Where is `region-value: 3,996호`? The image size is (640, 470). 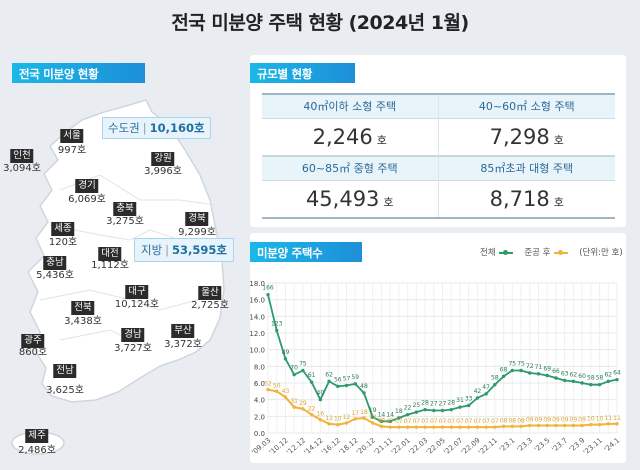
region-value: 3,996호 is located at coordinates (163, 171).